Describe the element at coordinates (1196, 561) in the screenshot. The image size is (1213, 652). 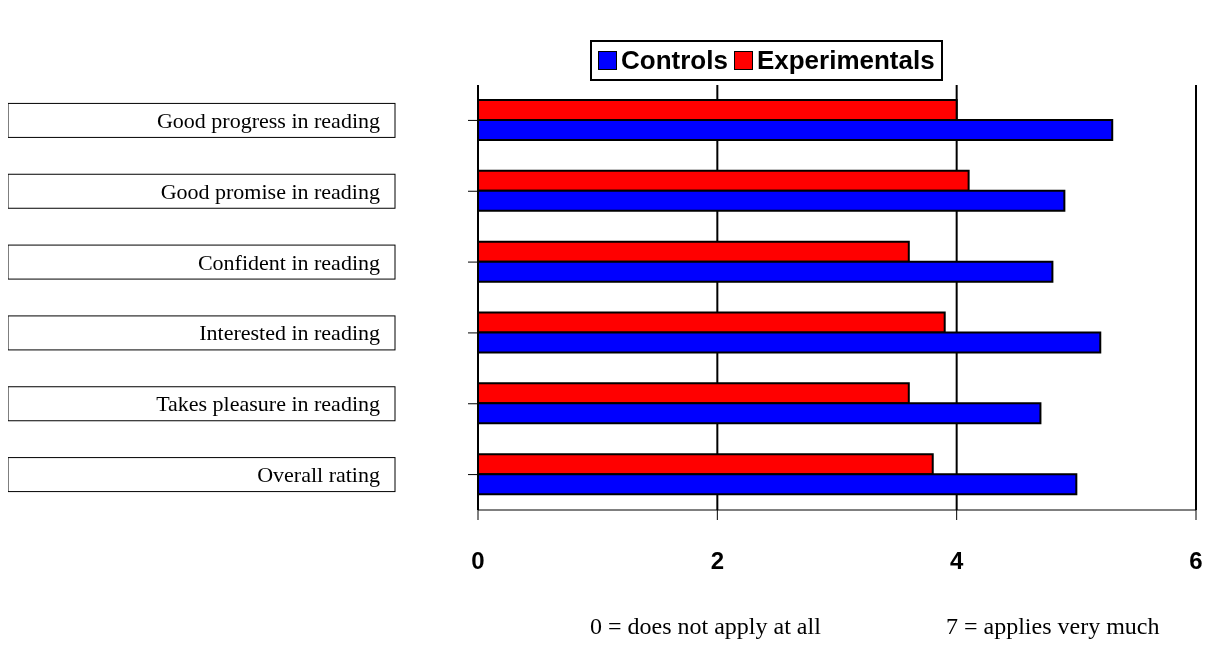
I see `x-tick-label: 6` at that location.